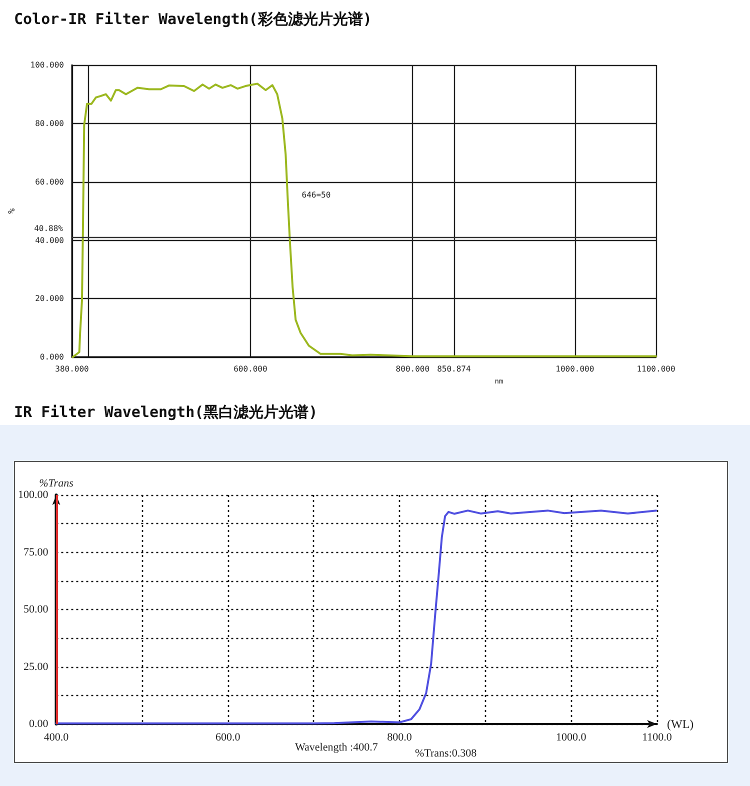 This screenshot has width=750, height=786. I want to click on y-tick-label: 75.00, so click(36, 552).